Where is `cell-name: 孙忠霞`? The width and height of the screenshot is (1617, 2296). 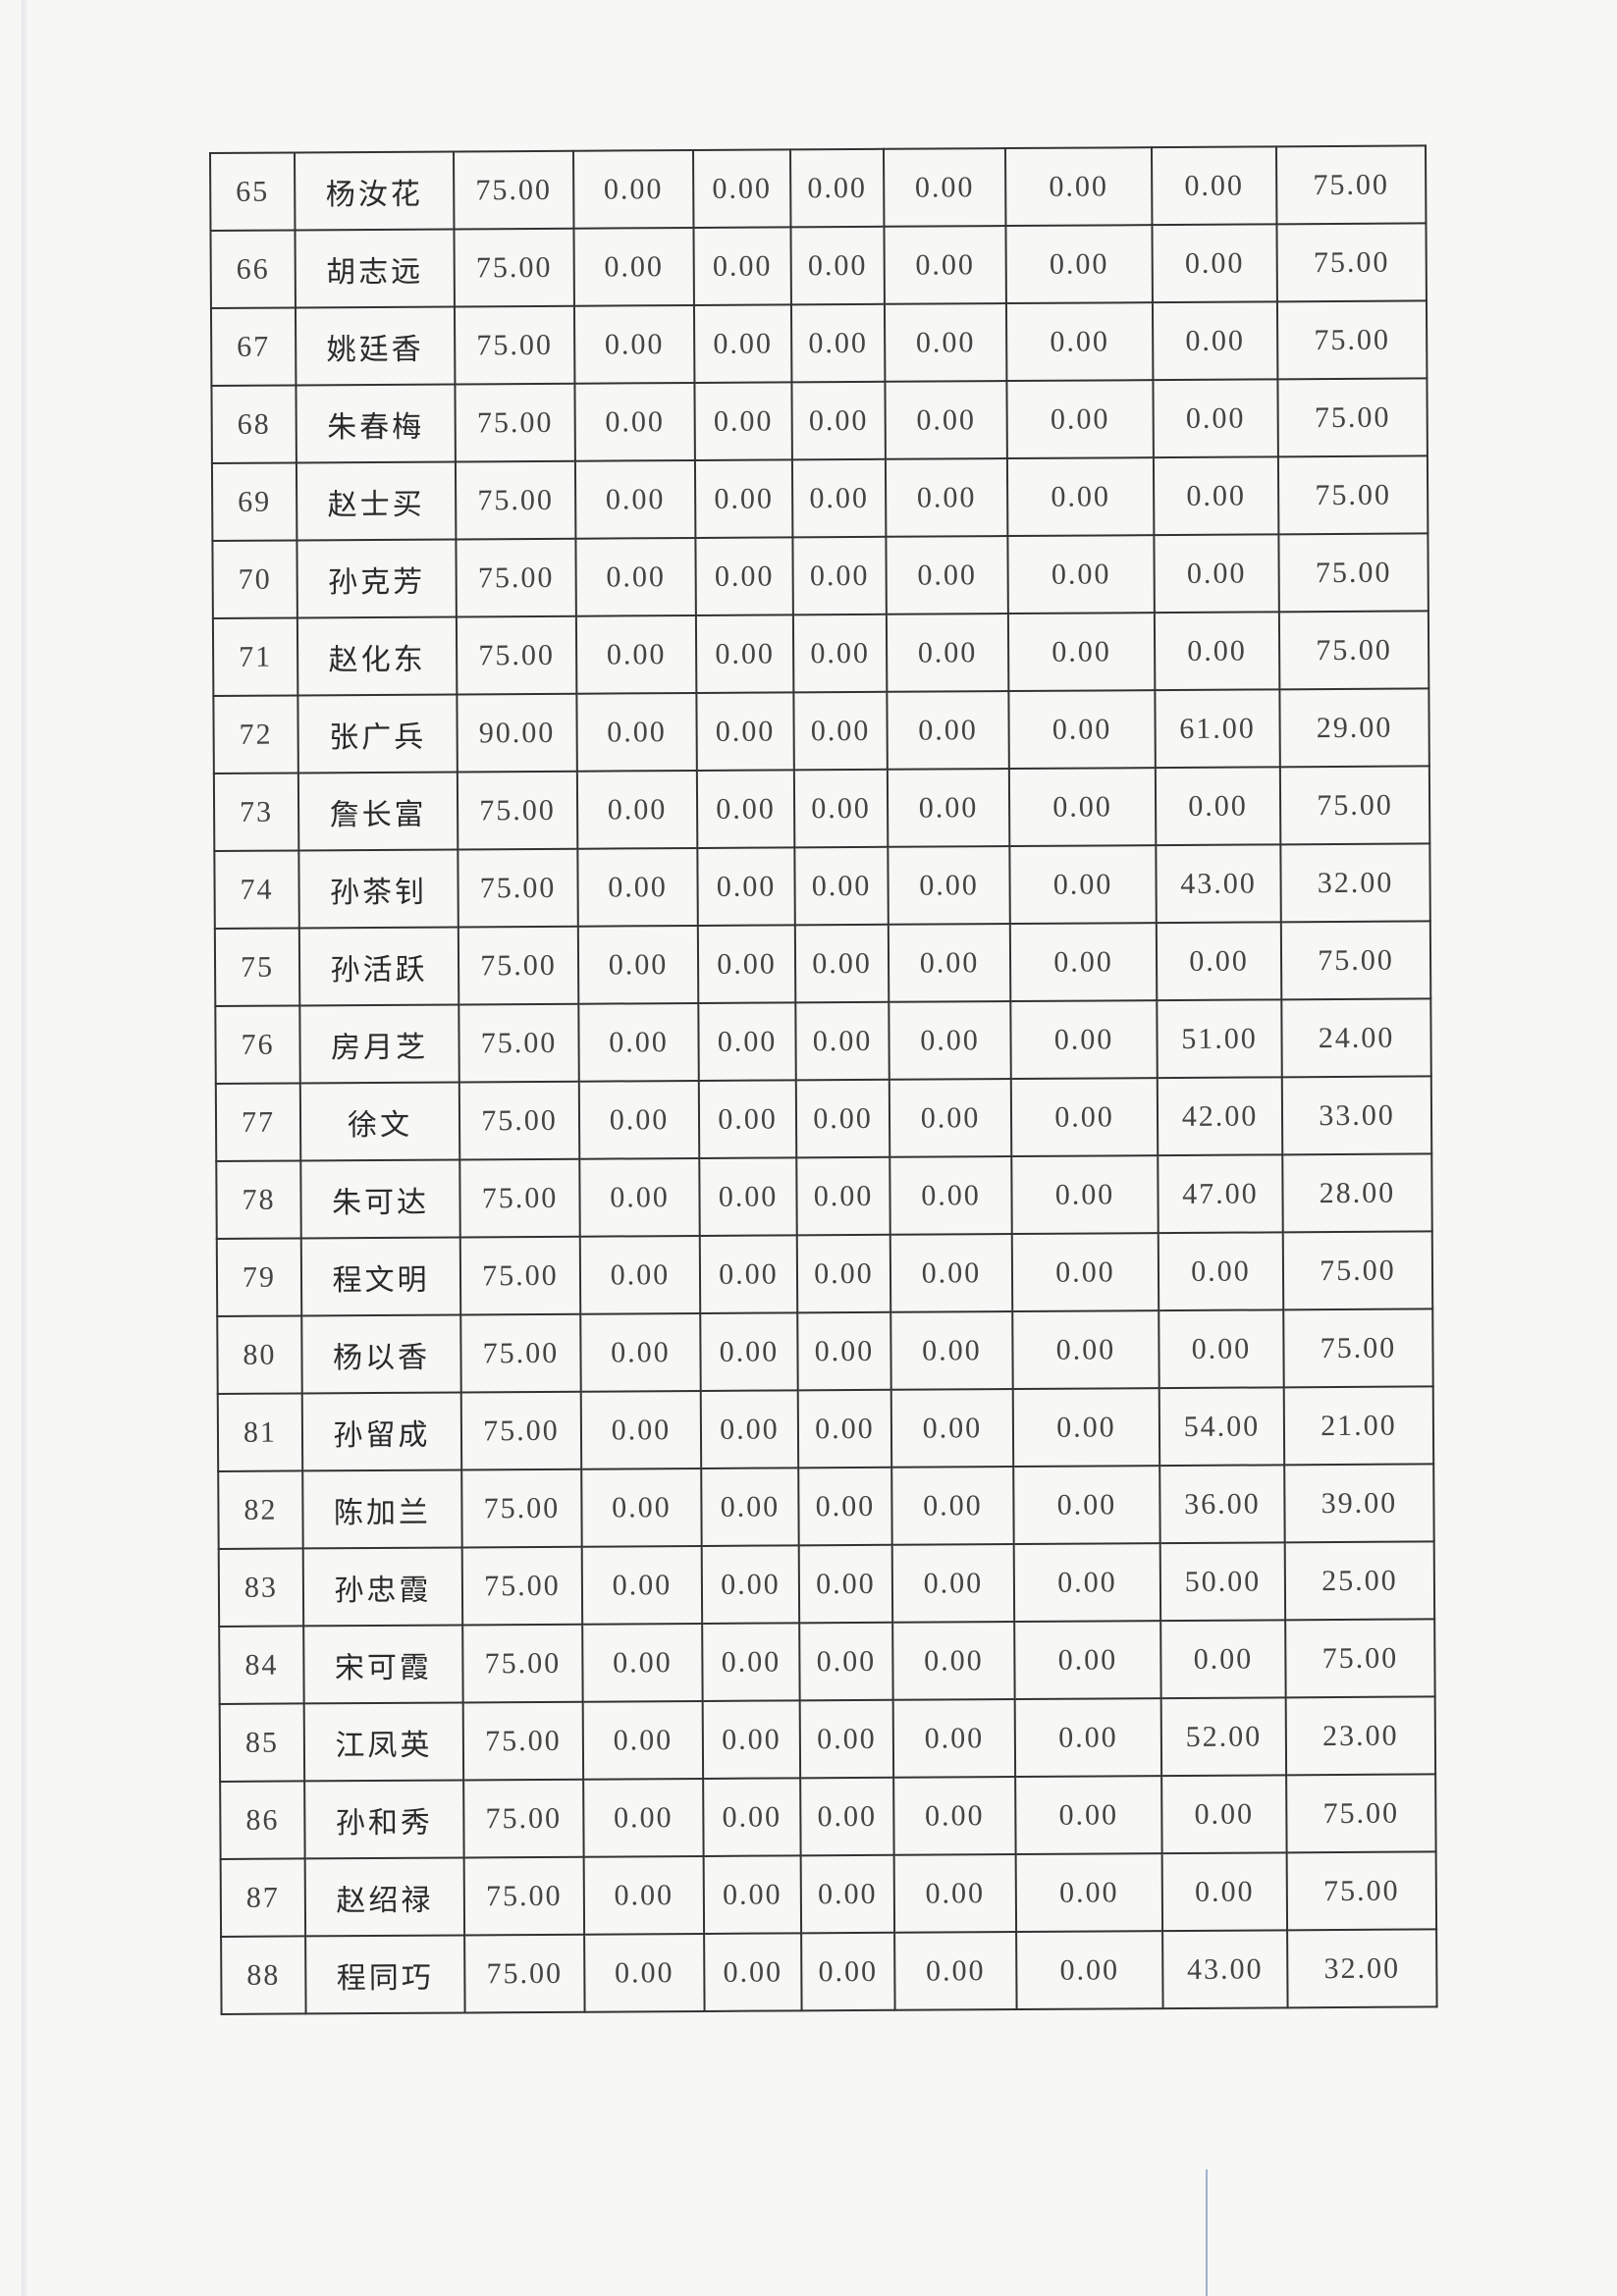 cell-name: 孙忠霞 is located at coordinates (383, 1587).